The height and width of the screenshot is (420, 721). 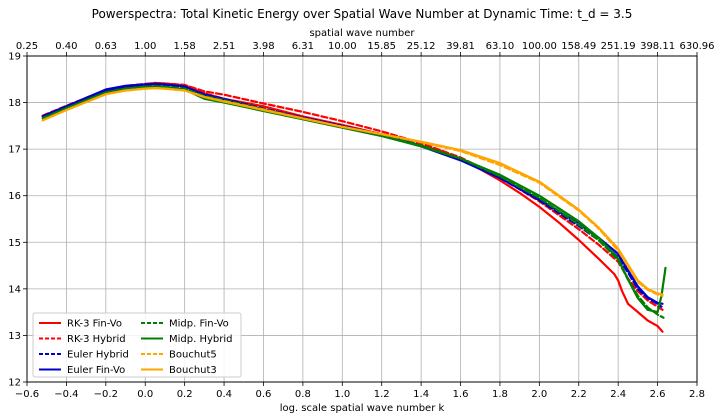 I want to click on top-x-tick-label: 630.96, so click(x=697, y=46).